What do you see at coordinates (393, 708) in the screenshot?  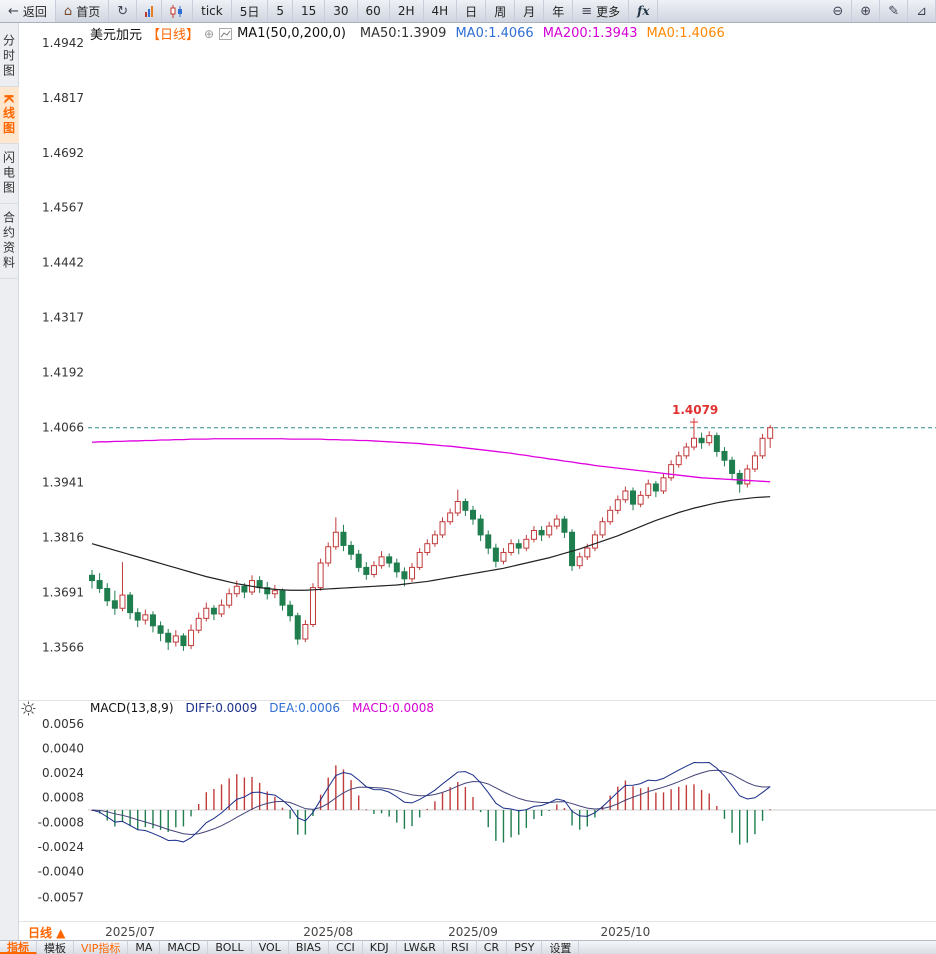 I see `macd-readout: MACD:0.0008` at bounding box center [393, 708].